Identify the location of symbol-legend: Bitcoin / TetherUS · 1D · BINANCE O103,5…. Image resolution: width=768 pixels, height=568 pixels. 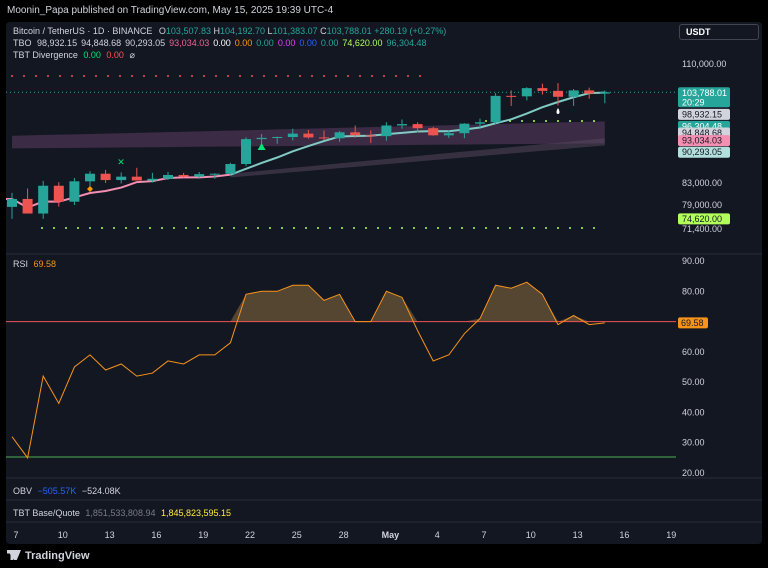
(229, 31).